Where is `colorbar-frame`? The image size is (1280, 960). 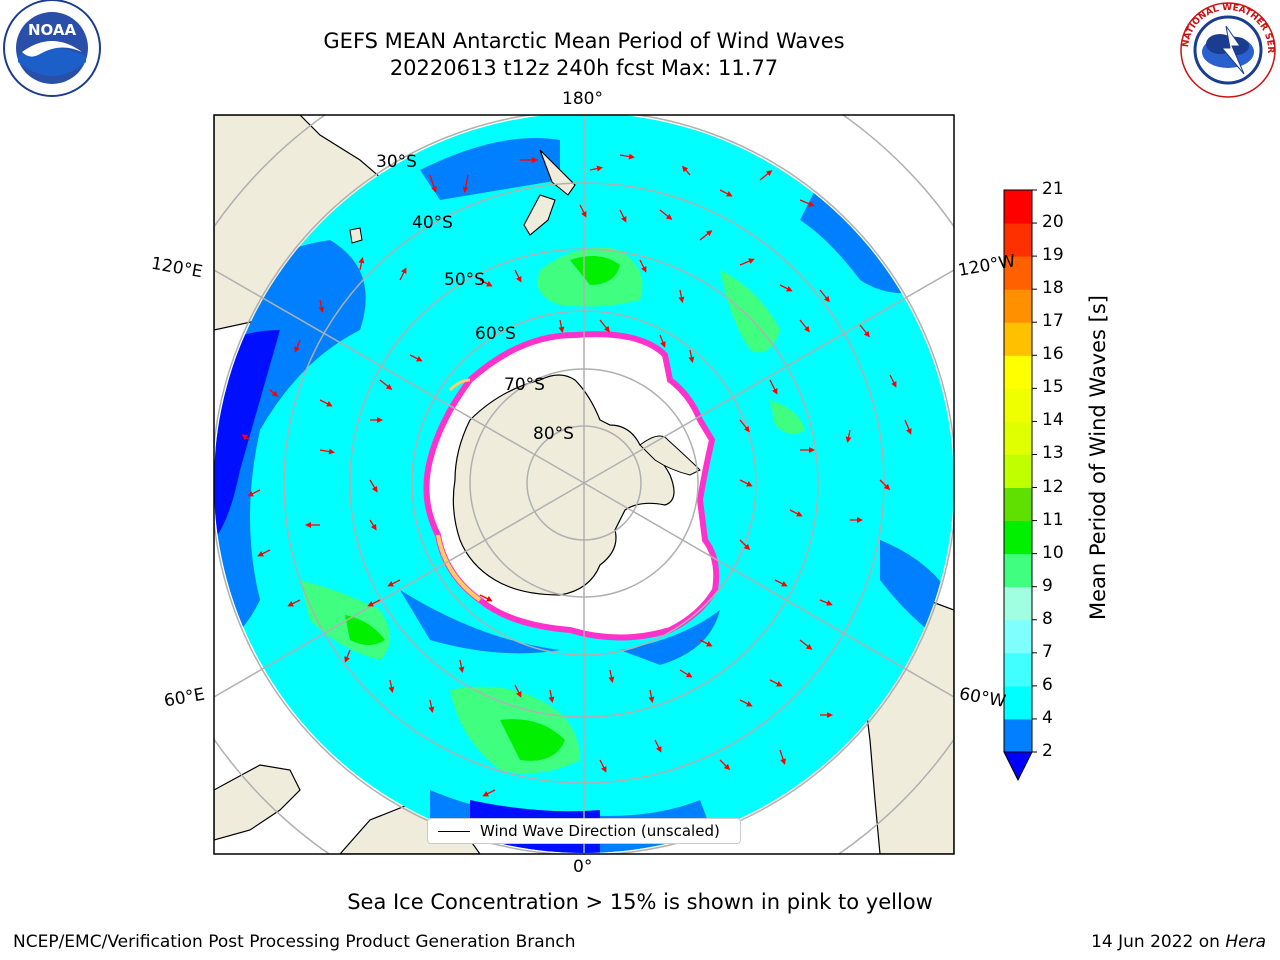 colorbar-frame is located at coordinates (1018, 471).